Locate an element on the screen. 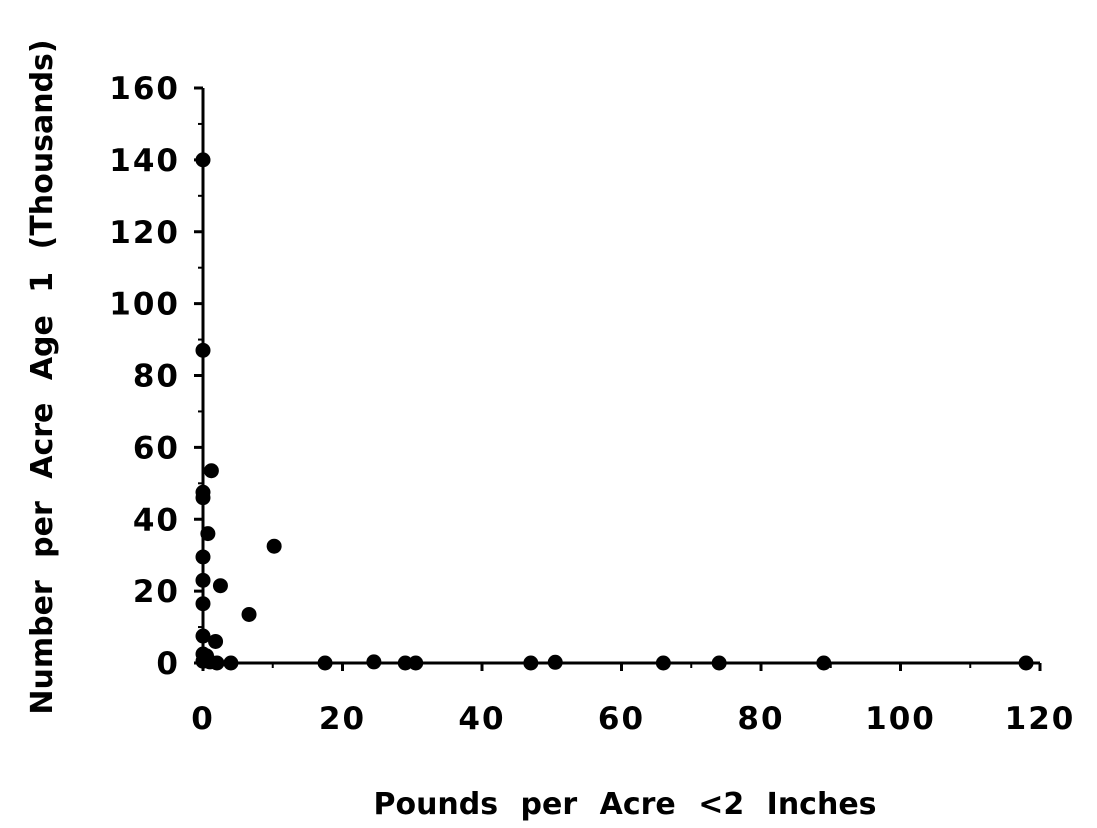 The width and height of the screenshot is (1097, 828). y-tick-label: 60 is located at coordinates (156, 448).